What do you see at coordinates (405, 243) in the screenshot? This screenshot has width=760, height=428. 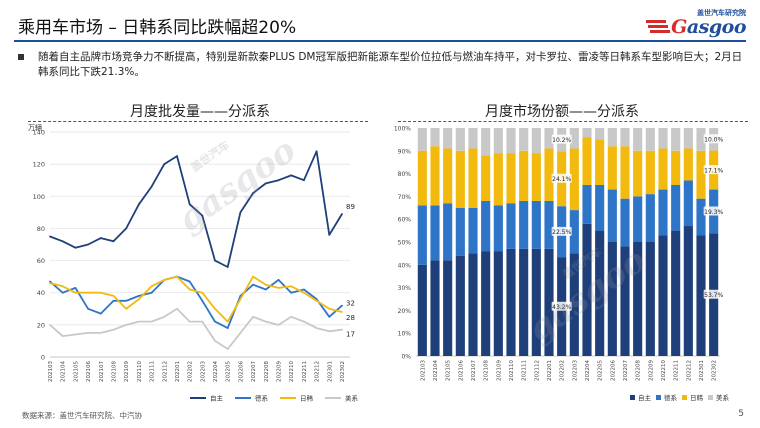 I see `y-tick-label: 50%` at bounding box center [405, 243].